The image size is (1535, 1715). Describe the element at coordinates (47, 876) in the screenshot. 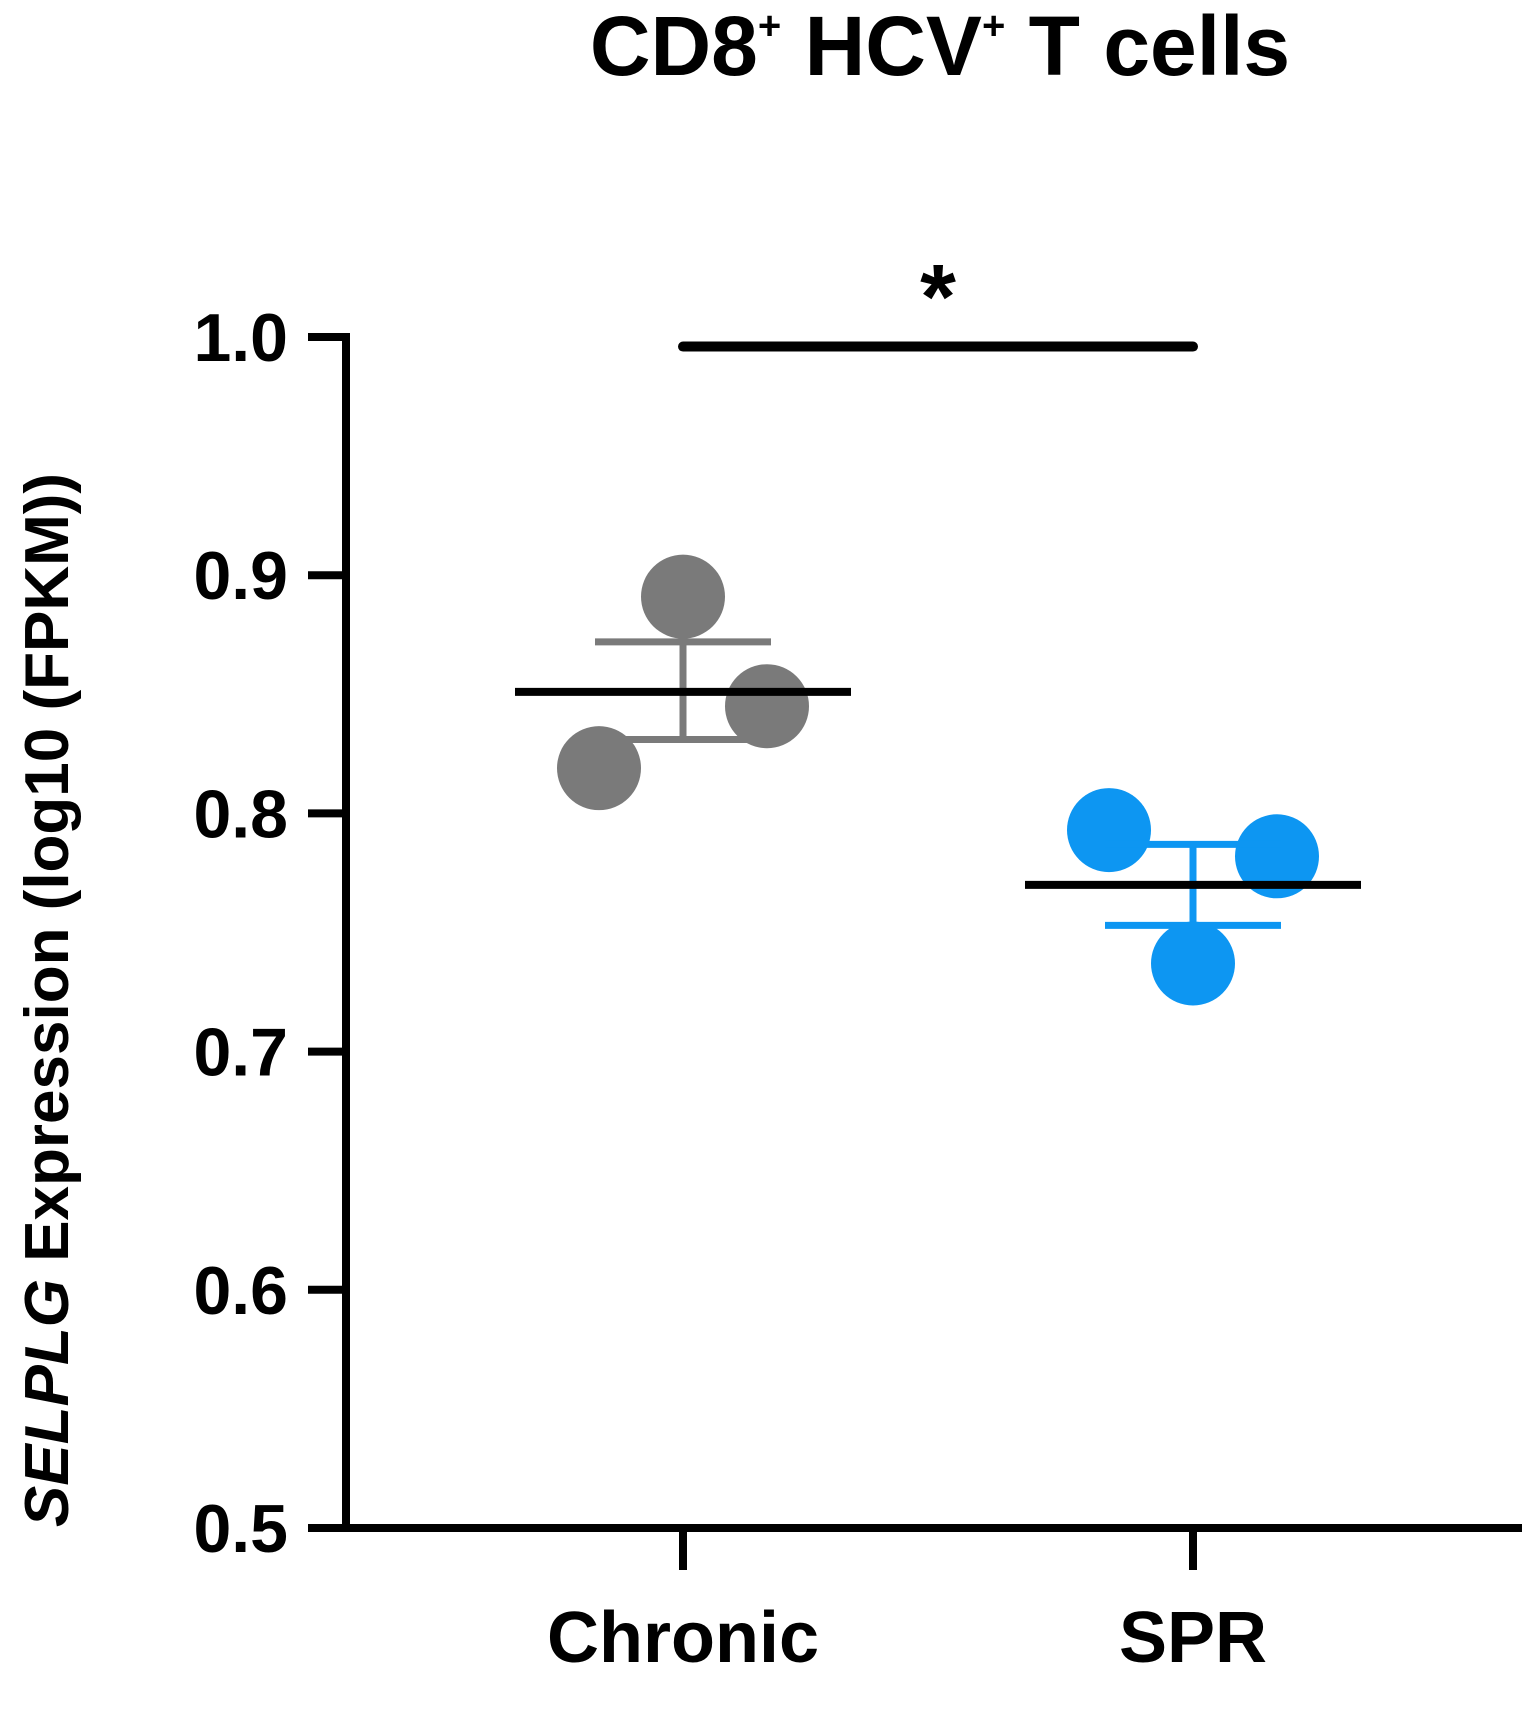

I see `y-axis-label-rest: Expression (log10 (FPKM))` at that location.